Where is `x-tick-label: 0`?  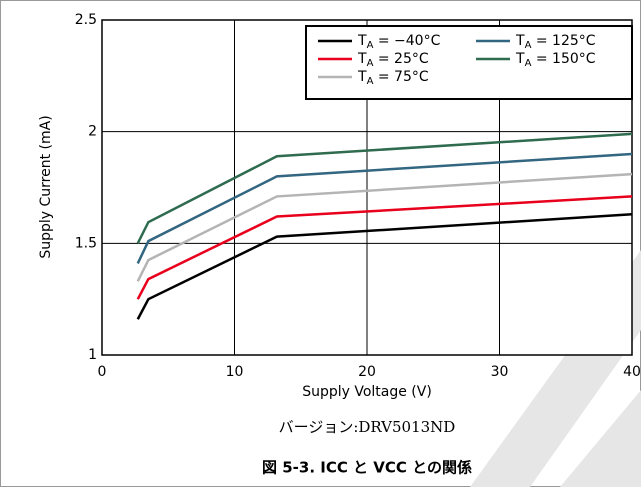
x-tick-label: 0 is located at coordinates (102, 372).